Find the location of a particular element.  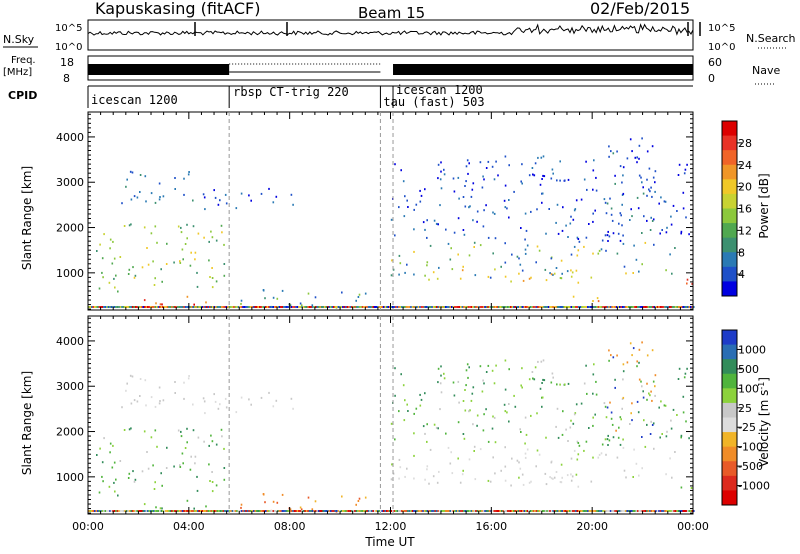

nsearch-label: N.Search is located at coordinates (771, 38).